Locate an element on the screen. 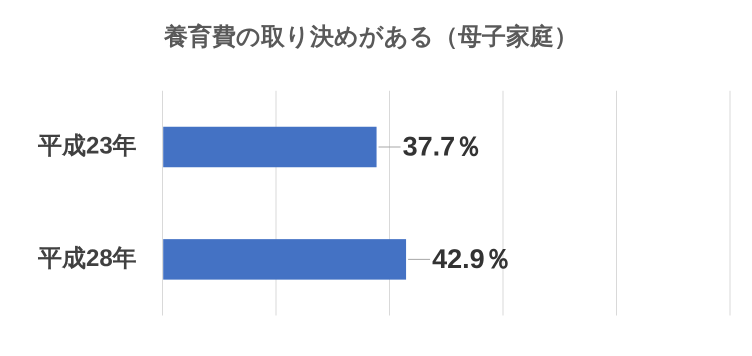 This screenshot has height=356, width=752. y-tick-label: 平成28年 is located at coordinates (86, 258).